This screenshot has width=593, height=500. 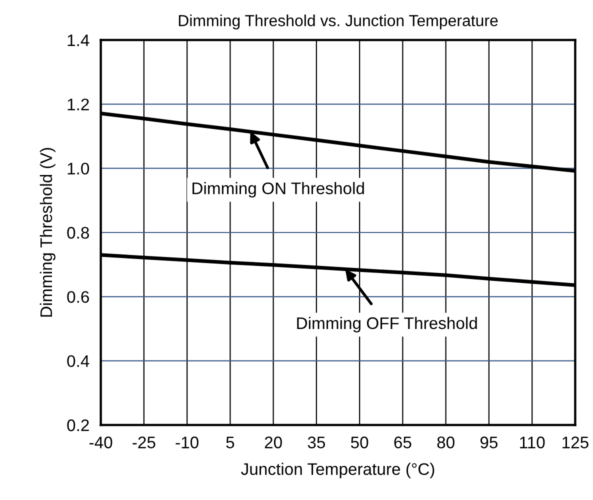 I want to click on x-tick-label: 35, so click(x=317, y=442).